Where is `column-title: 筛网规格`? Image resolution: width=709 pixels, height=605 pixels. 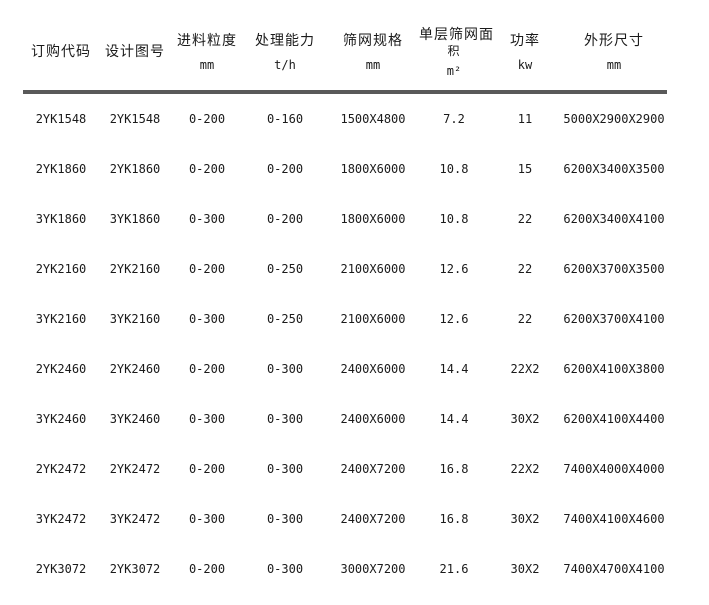 column-title: 筛网规格 is located at coordinates (373, 40).